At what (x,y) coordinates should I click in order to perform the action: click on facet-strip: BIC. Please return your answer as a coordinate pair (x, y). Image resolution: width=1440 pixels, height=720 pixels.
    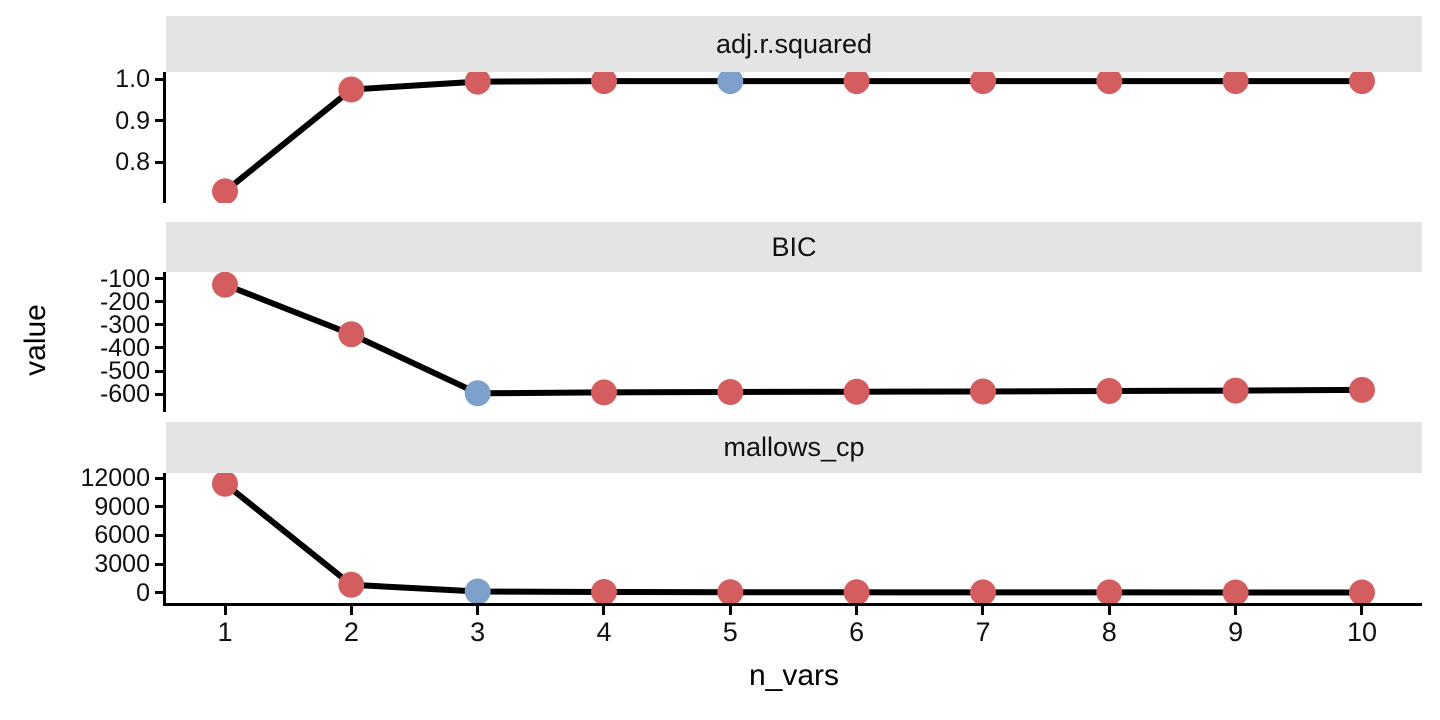
    Looking at the image, I should click on (794, 247).